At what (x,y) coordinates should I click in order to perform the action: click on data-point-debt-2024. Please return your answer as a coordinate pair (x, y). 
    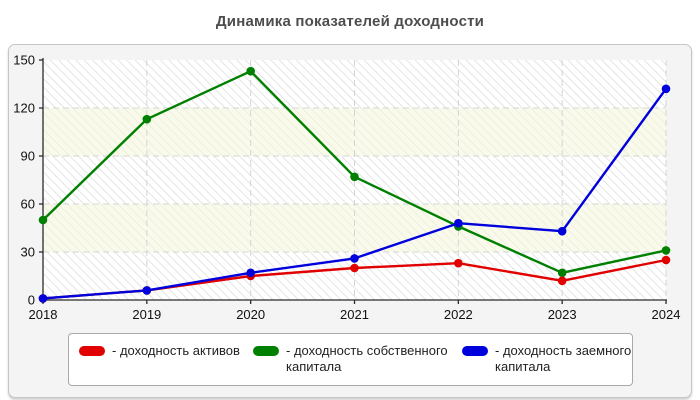
    Looking at the image, I should click on (666, 89).